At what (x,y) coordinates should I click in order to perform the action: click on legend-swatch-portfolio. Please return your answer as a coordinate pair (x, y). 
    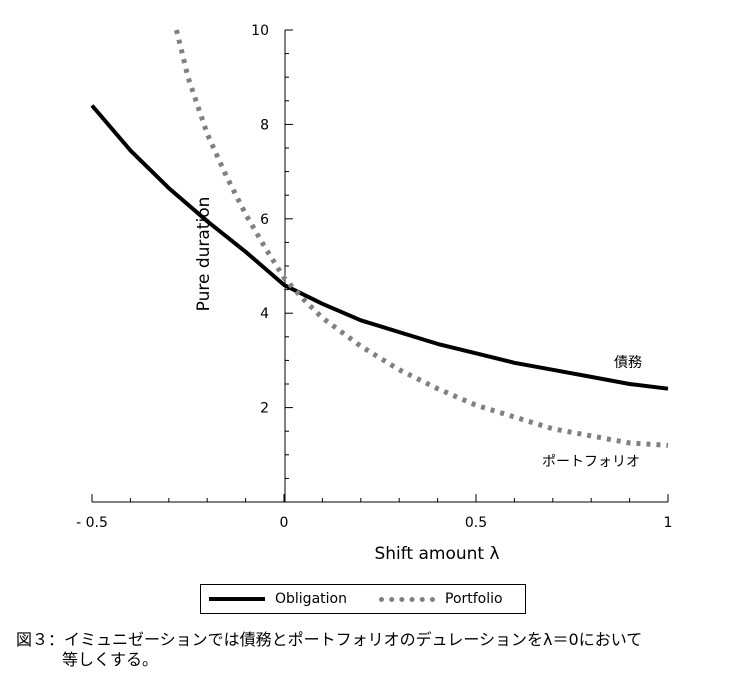
    Looking at the image, I should click on (407, 599).